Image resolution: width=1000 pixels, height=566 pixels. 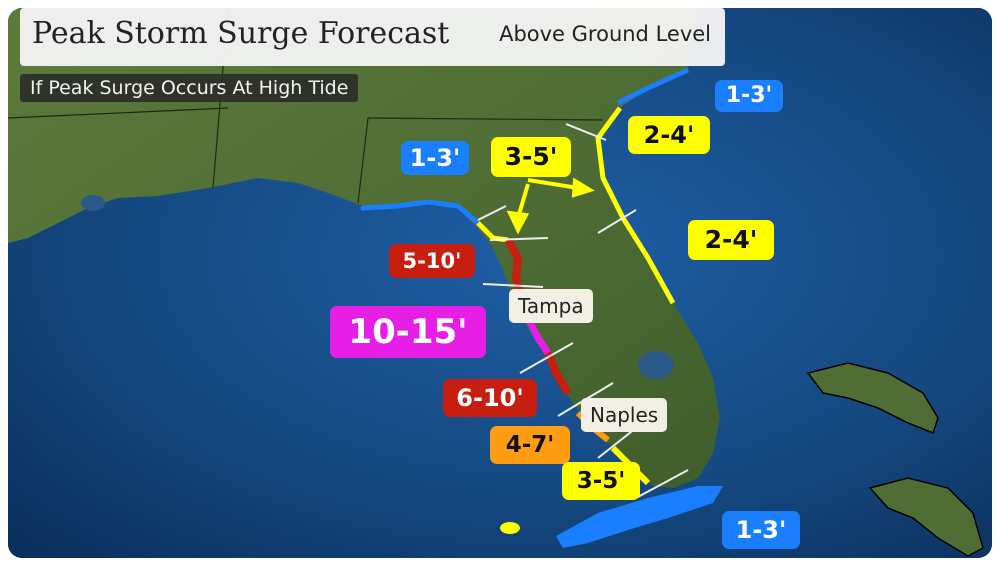 I want to click on surge-label-big-bend: 3-5', so click(x=531, y=157).